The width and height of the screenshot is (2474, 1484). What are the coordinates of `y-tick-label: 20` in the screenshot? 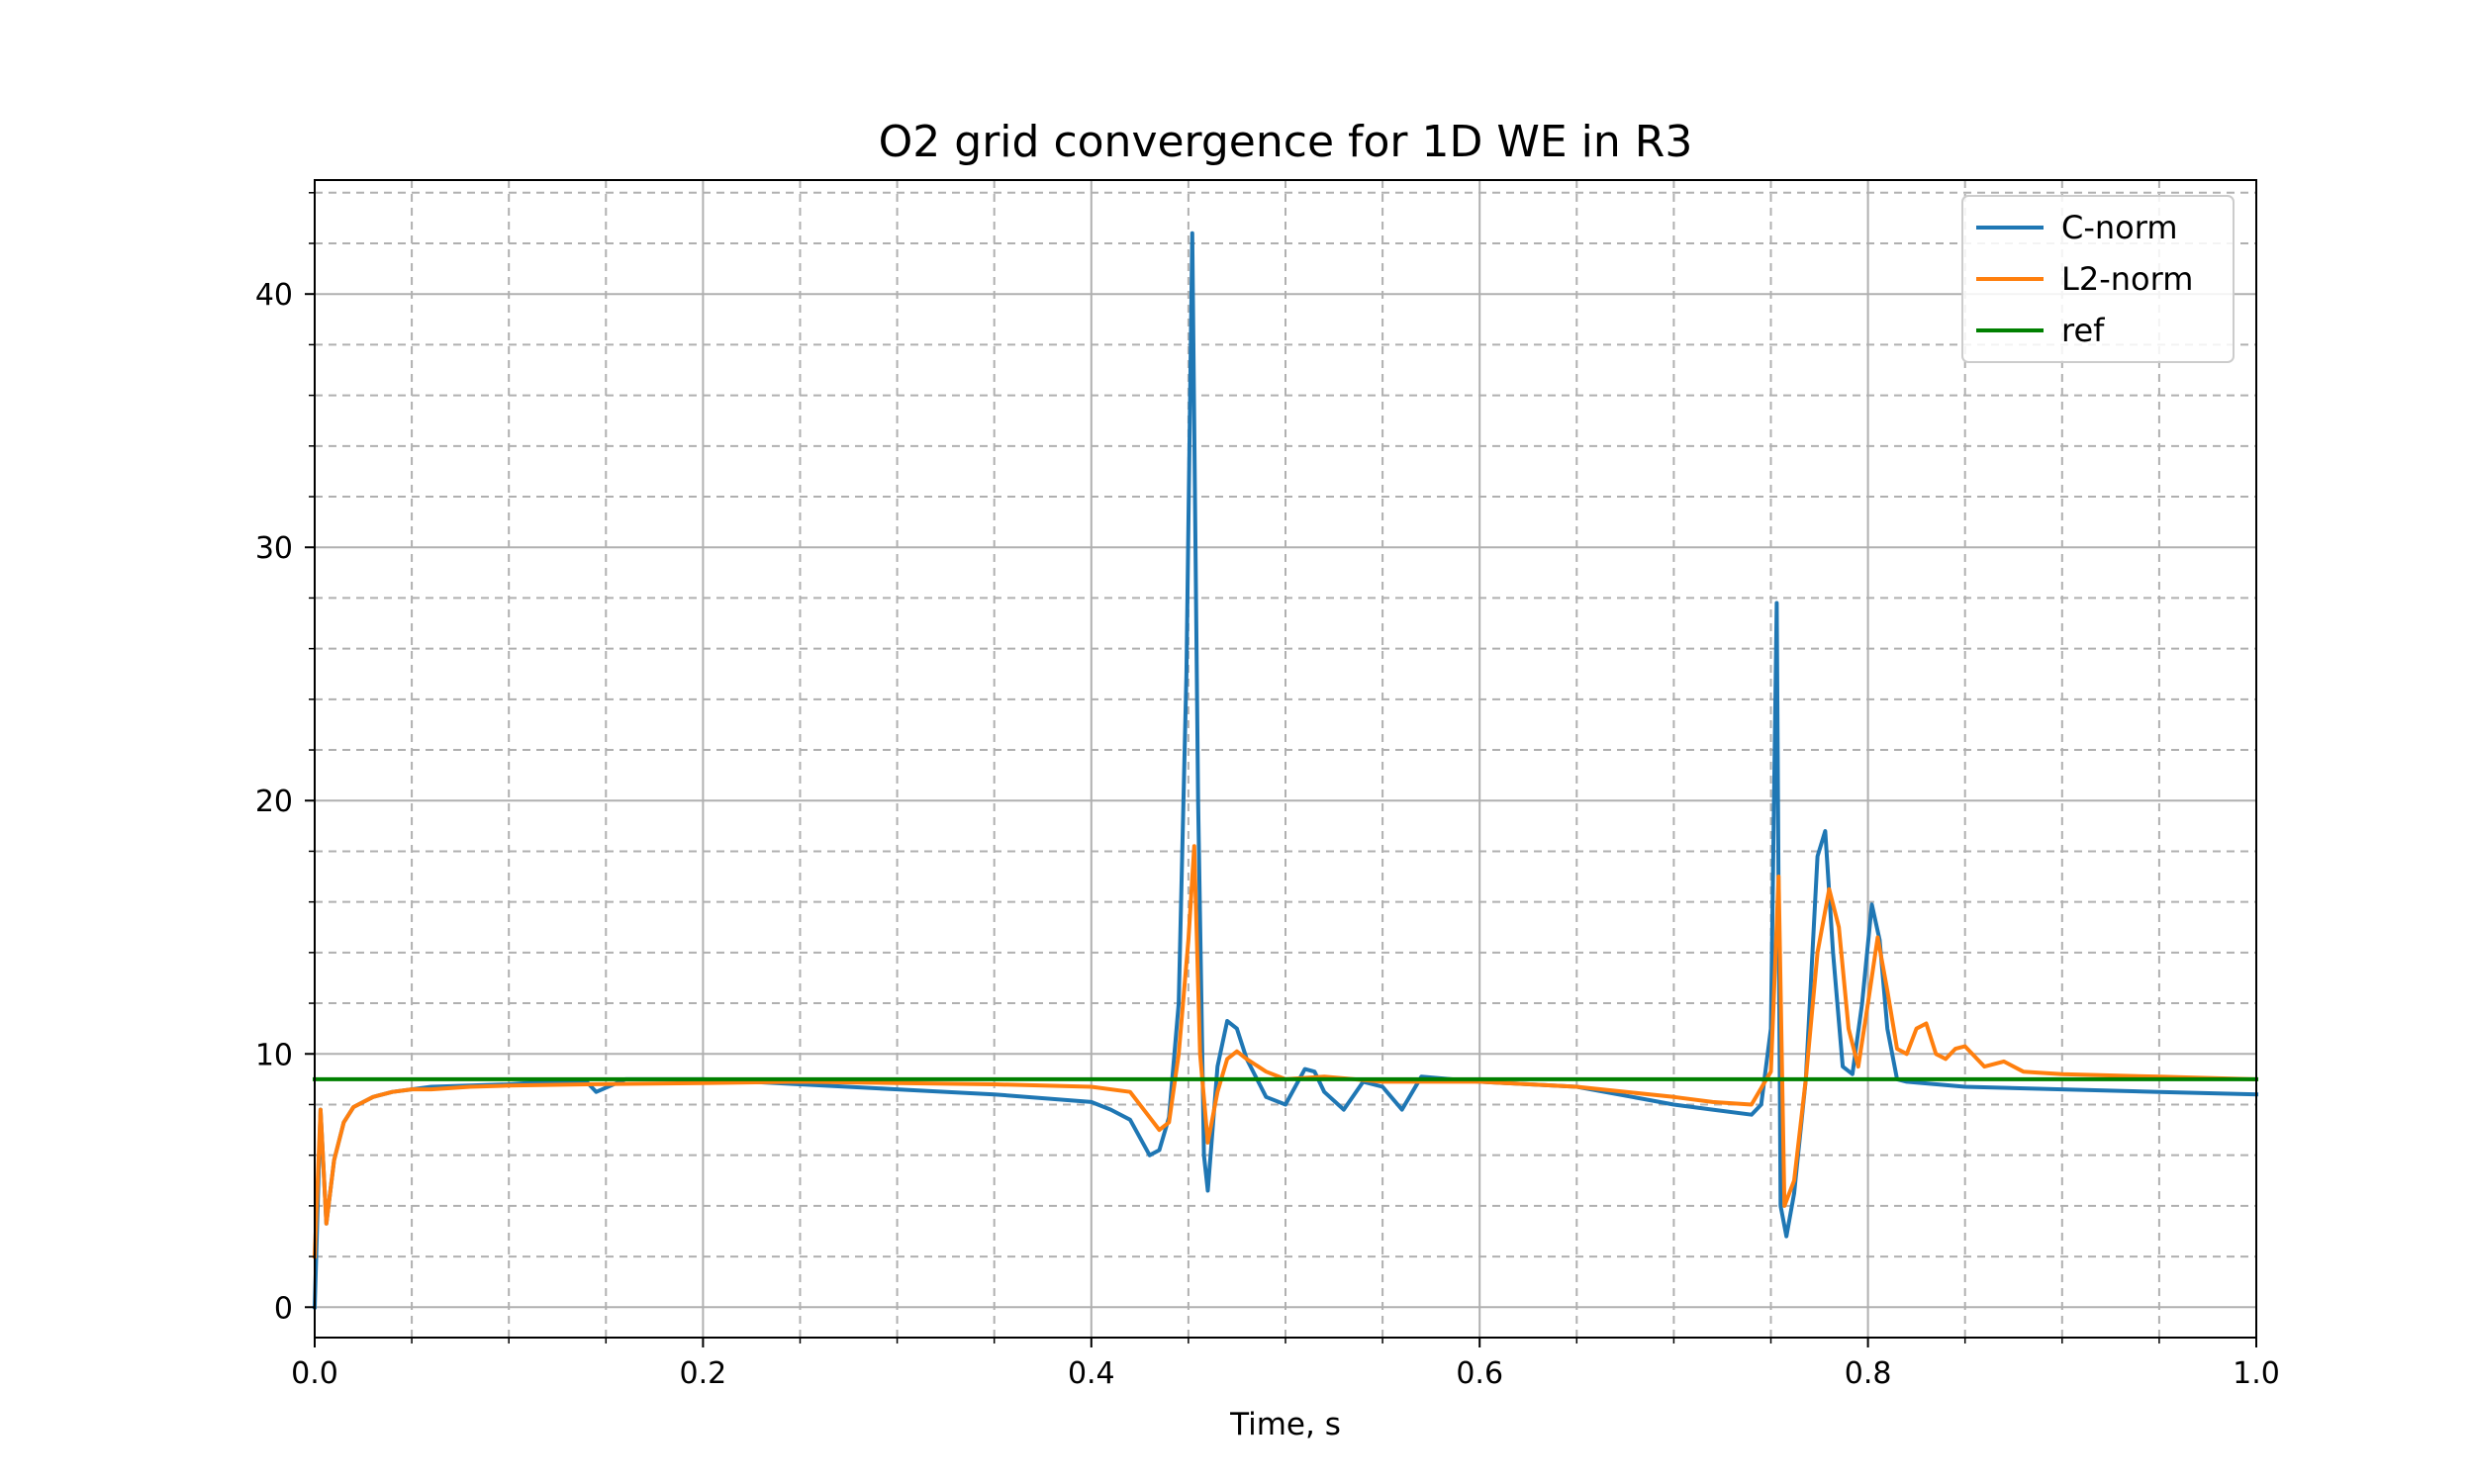 It's located at (274, 802).